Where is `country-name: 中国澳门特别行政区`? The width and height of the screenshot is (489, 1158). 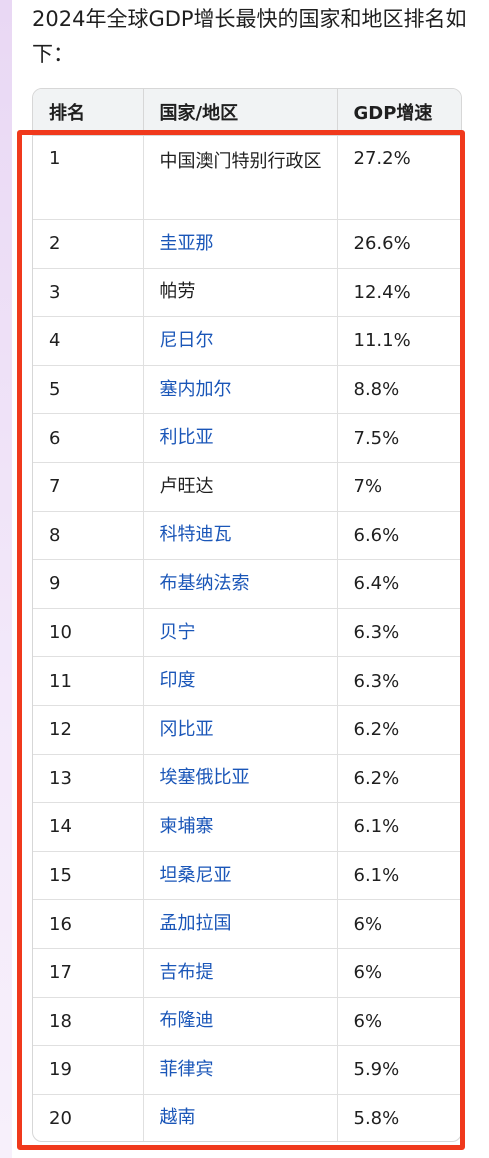
country-name: 中国澳门特别行政区 is located at coordinates (240, 161).